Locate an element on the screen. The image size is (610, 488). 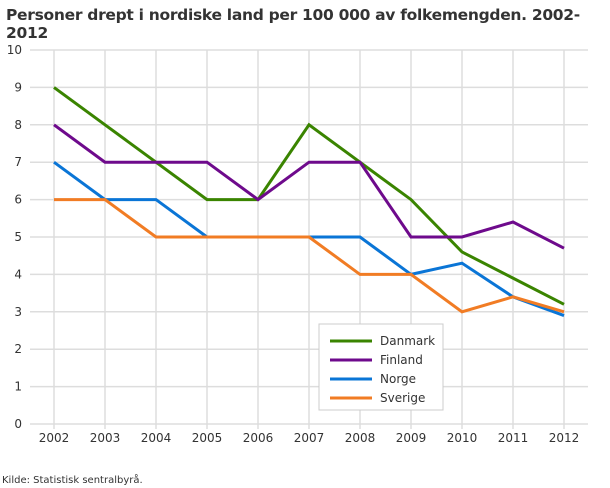
y-tick-label: 5 is located at coordinates (18, 237).